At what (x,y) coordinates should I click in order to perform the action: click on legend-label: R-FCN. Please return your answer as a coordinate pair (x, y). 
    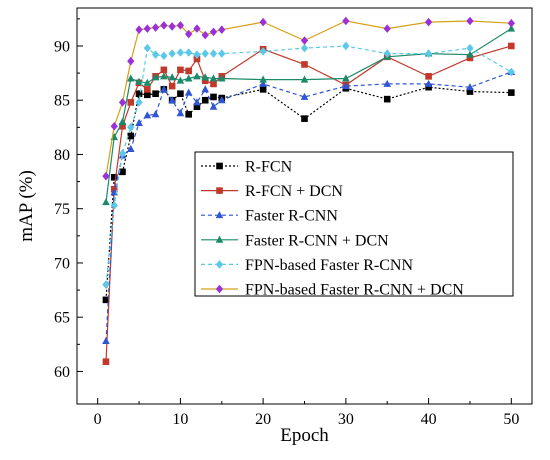
    Looking at the image, I should click on (269, 167).